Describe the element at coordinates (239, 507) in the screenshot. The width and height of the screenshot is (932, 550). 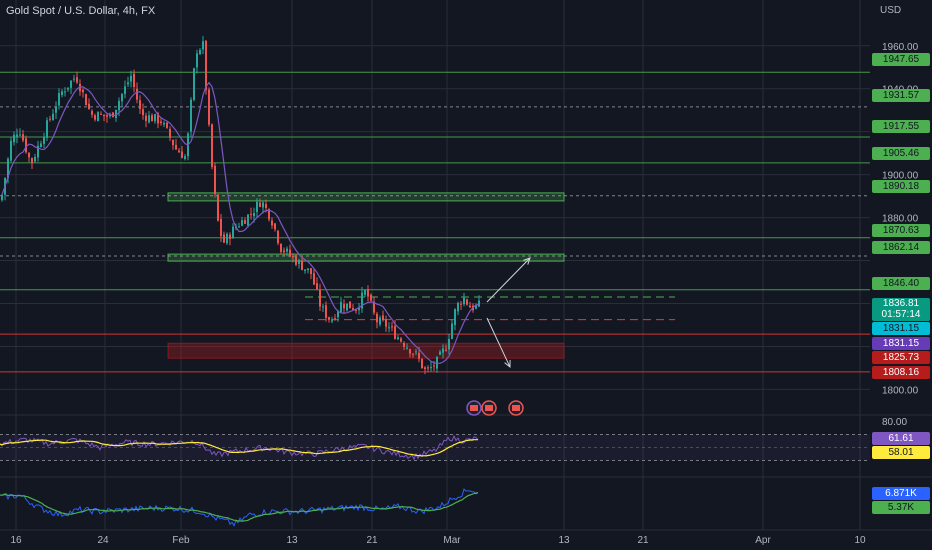
I see `osc-line` at that location.